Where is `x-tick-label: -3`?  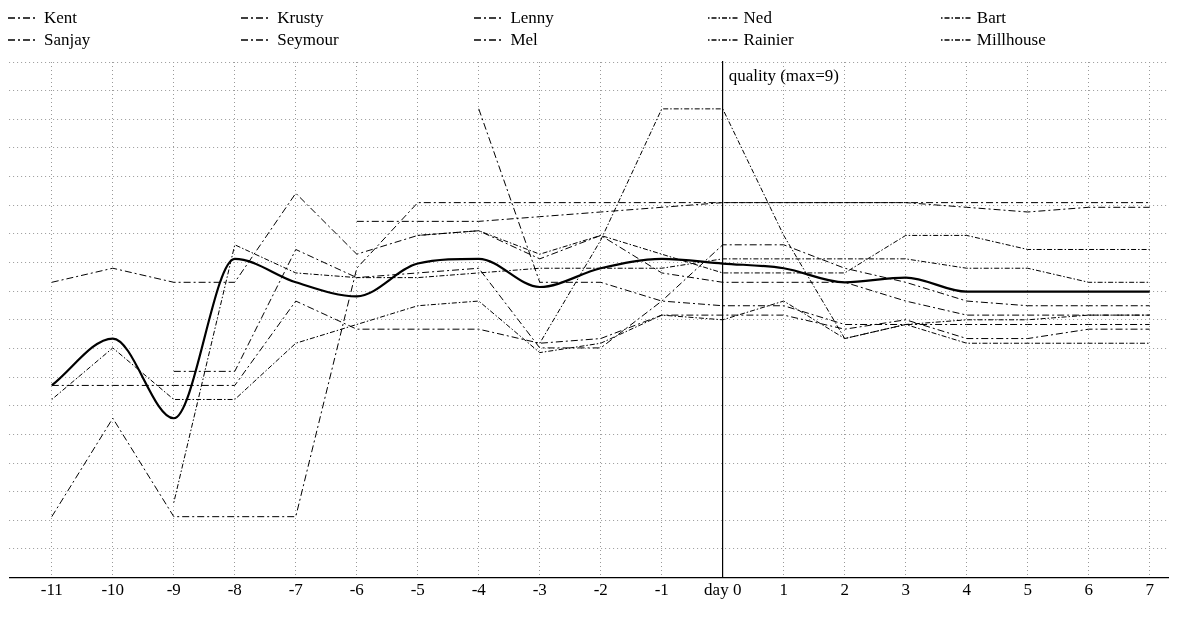 x-tick-label: -3 is located at coordinates (539, 590).